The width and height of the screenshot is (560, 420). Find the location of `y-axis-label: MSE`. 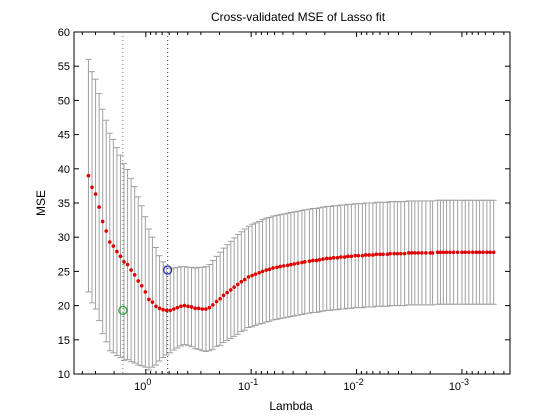

y-axis-label: MSE is located at coordinates (41, 203).